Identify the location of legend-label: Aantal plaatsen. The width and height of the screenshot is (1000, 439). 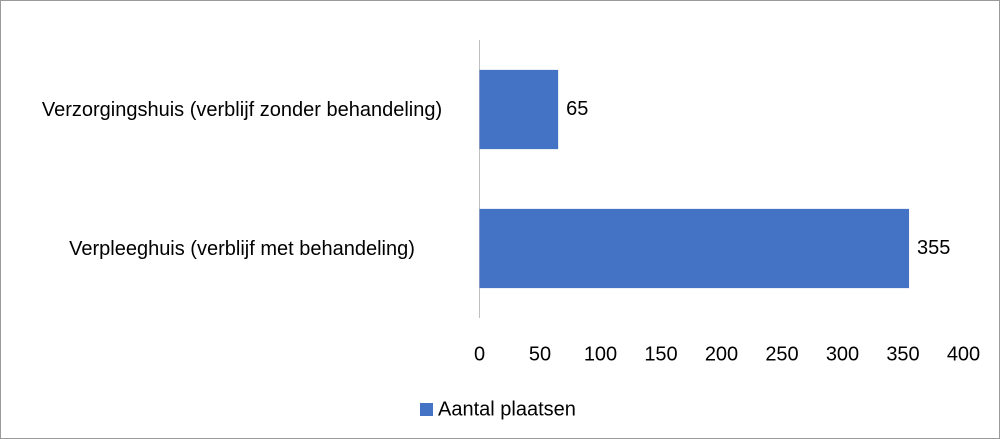
(507, 409).